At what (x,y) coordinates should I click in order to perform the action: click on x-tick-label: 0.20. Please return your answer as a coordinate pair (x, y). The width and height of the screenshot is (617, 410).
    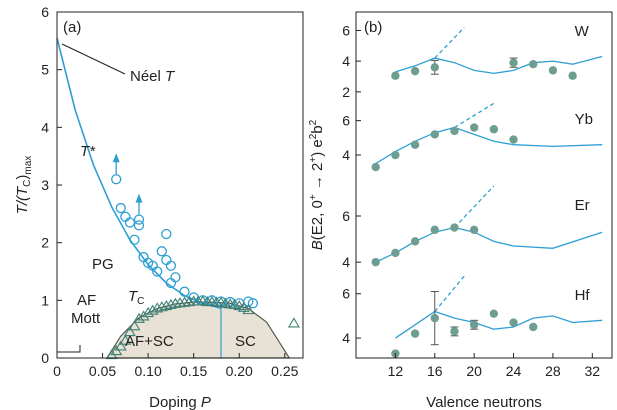
    Looking at the image, I should click on (239, 371).